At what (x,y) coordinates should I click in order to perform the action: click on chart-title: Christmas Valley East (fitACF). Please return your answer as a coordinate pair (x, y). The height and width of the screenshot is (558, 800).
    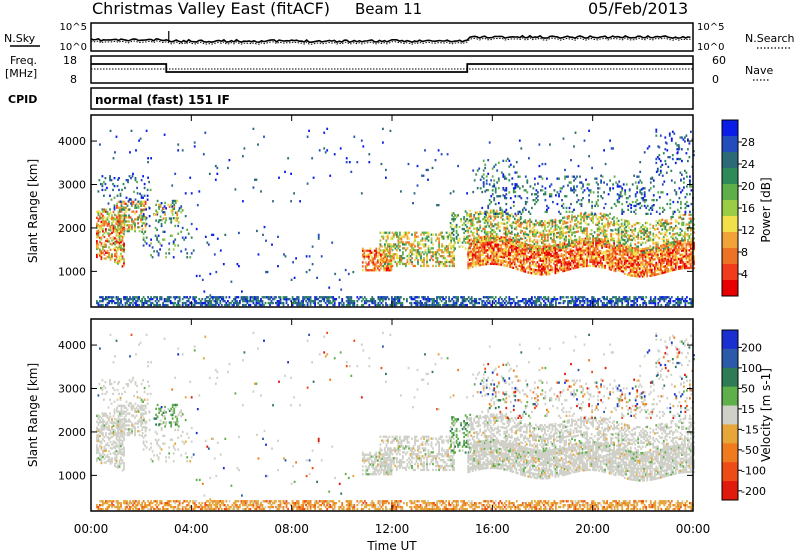
    Looking at the image, I should click on (211, 9).